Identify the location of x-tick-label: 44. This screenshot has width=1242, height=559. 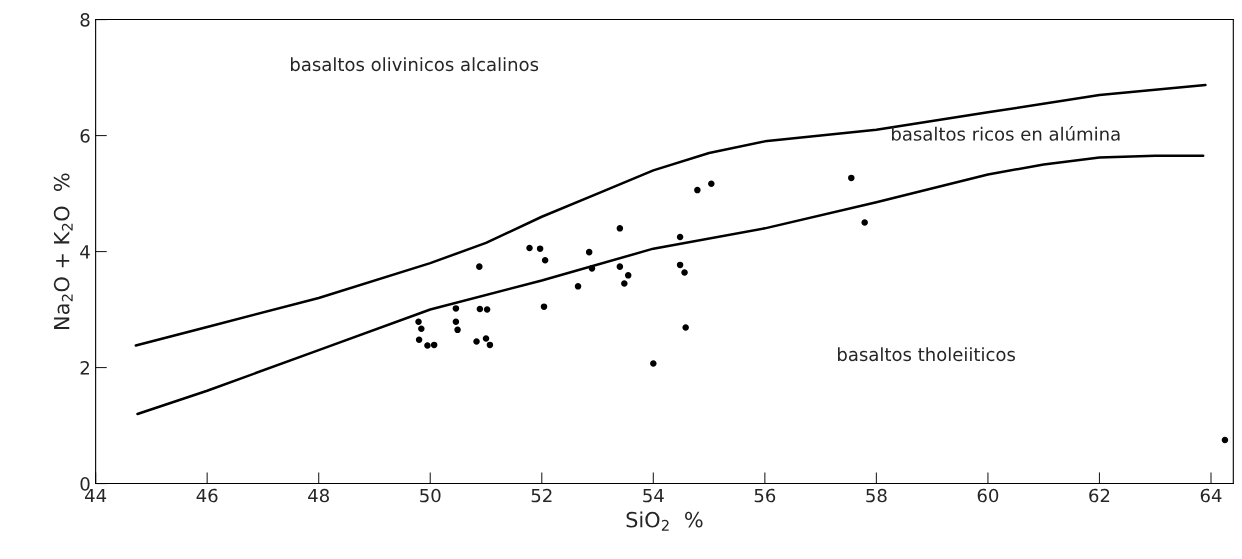
(96, 495).